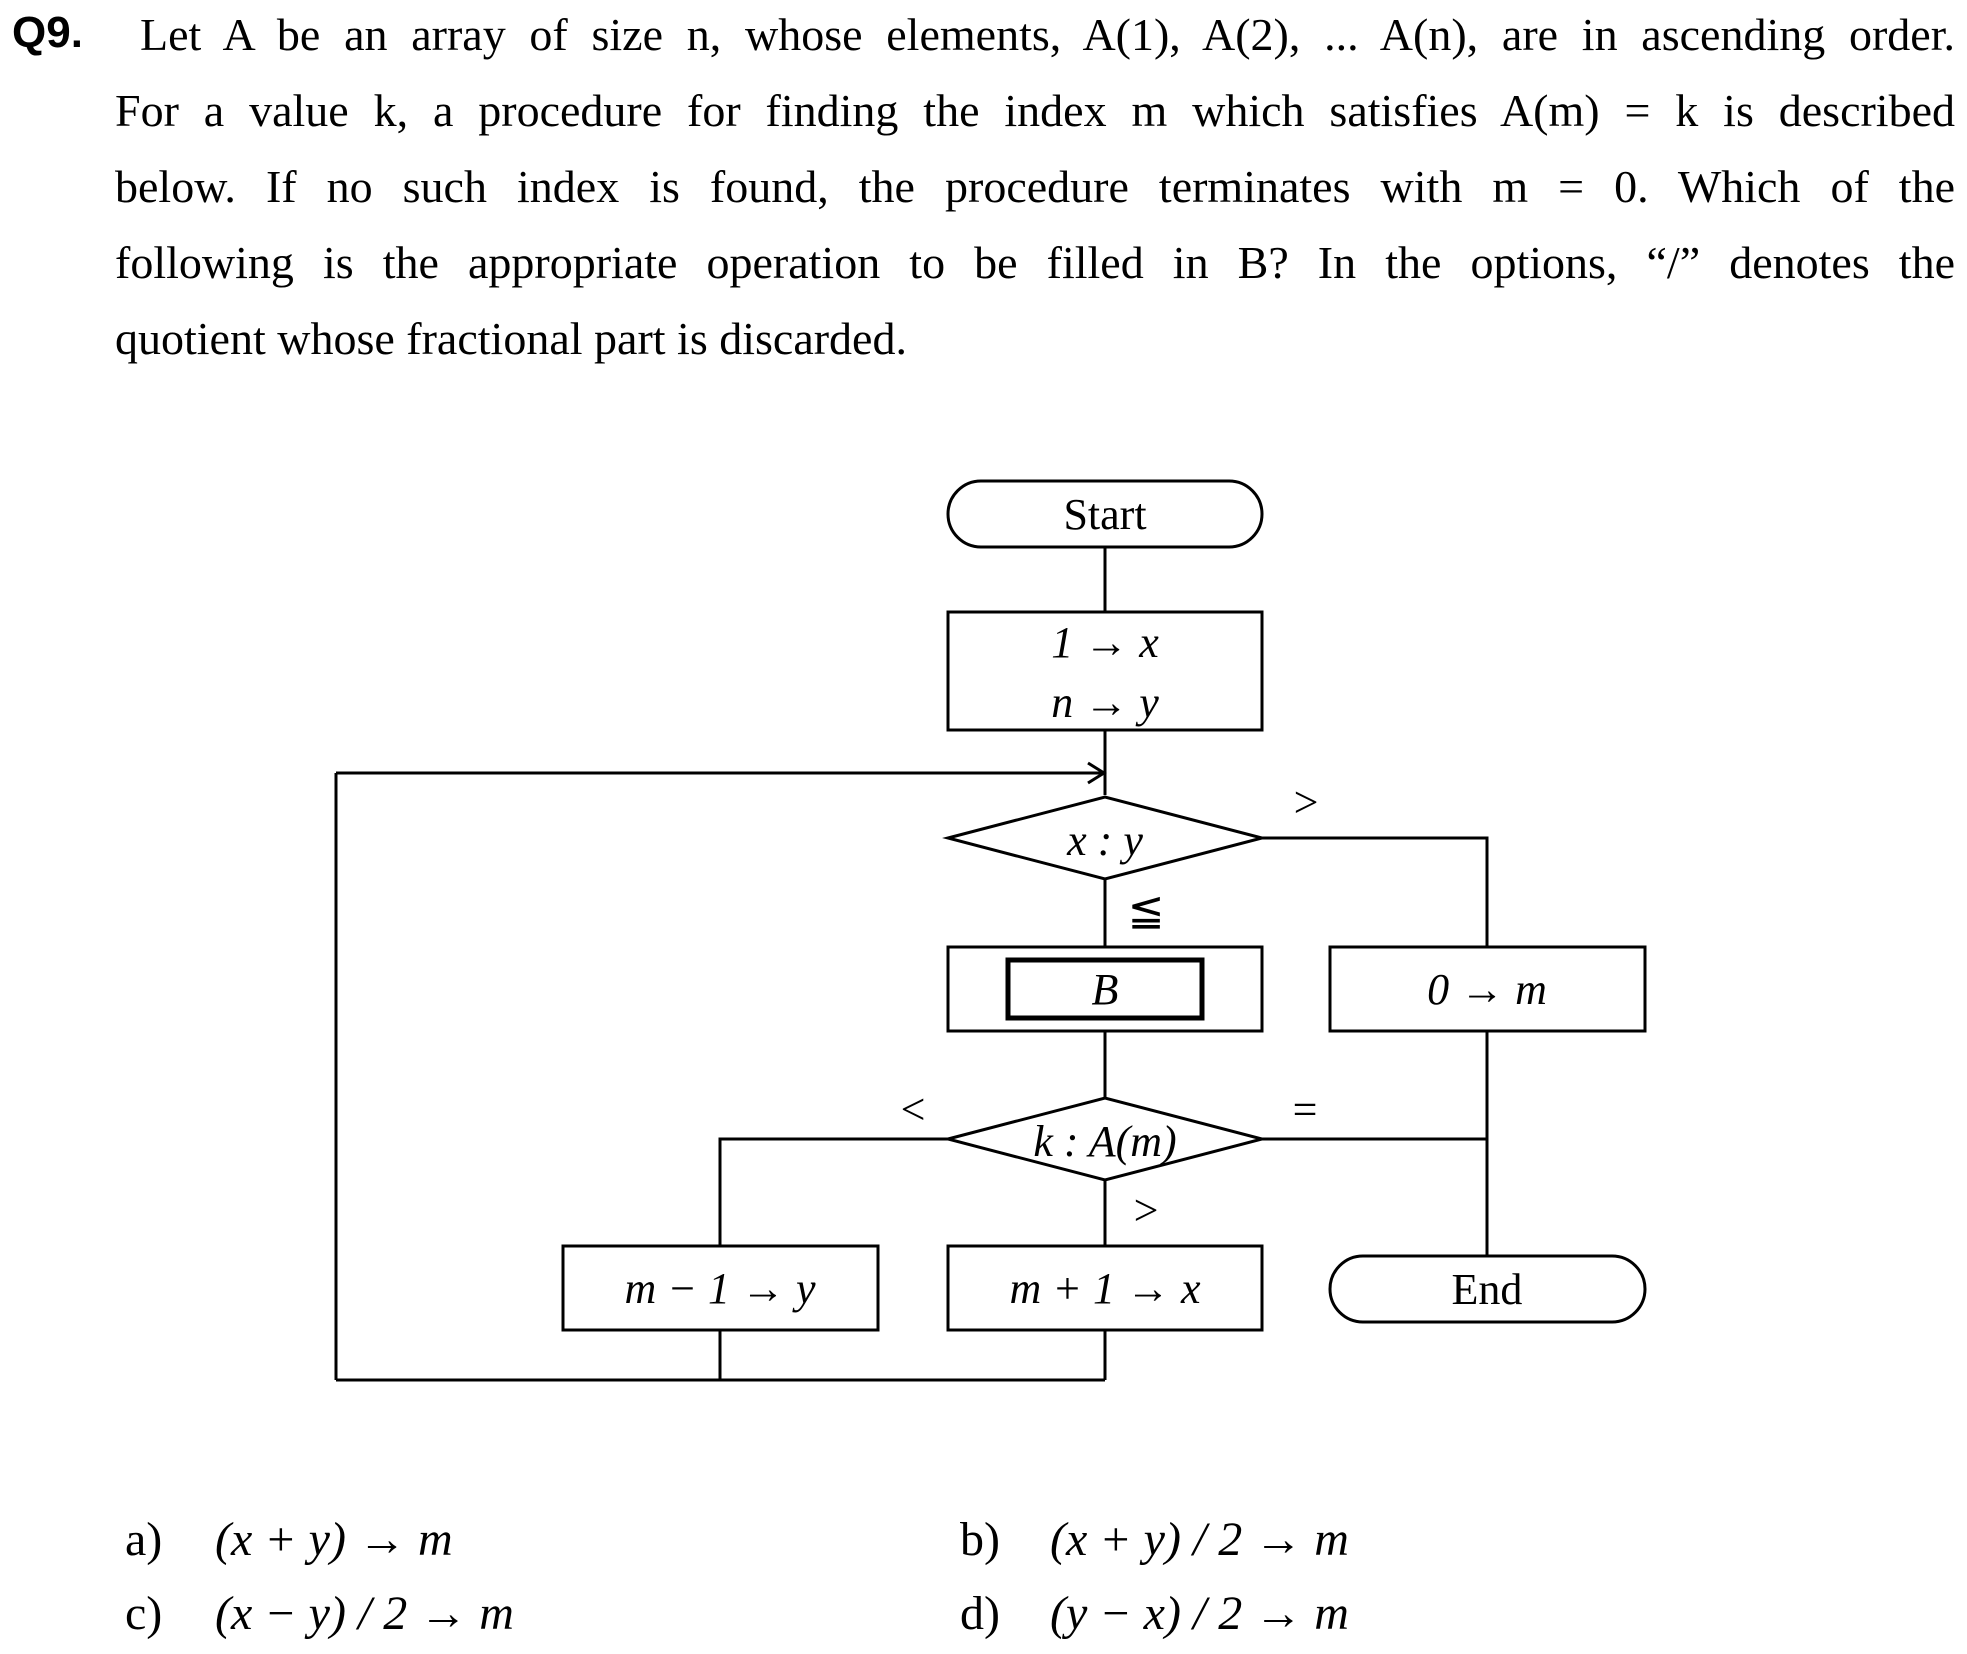 The width and height of the screenshot is (1967, 1654). What do you see at coordinates (47, 32) in the screenshot?
I see `question-number: Q9.` at bounding box center [47, 32].